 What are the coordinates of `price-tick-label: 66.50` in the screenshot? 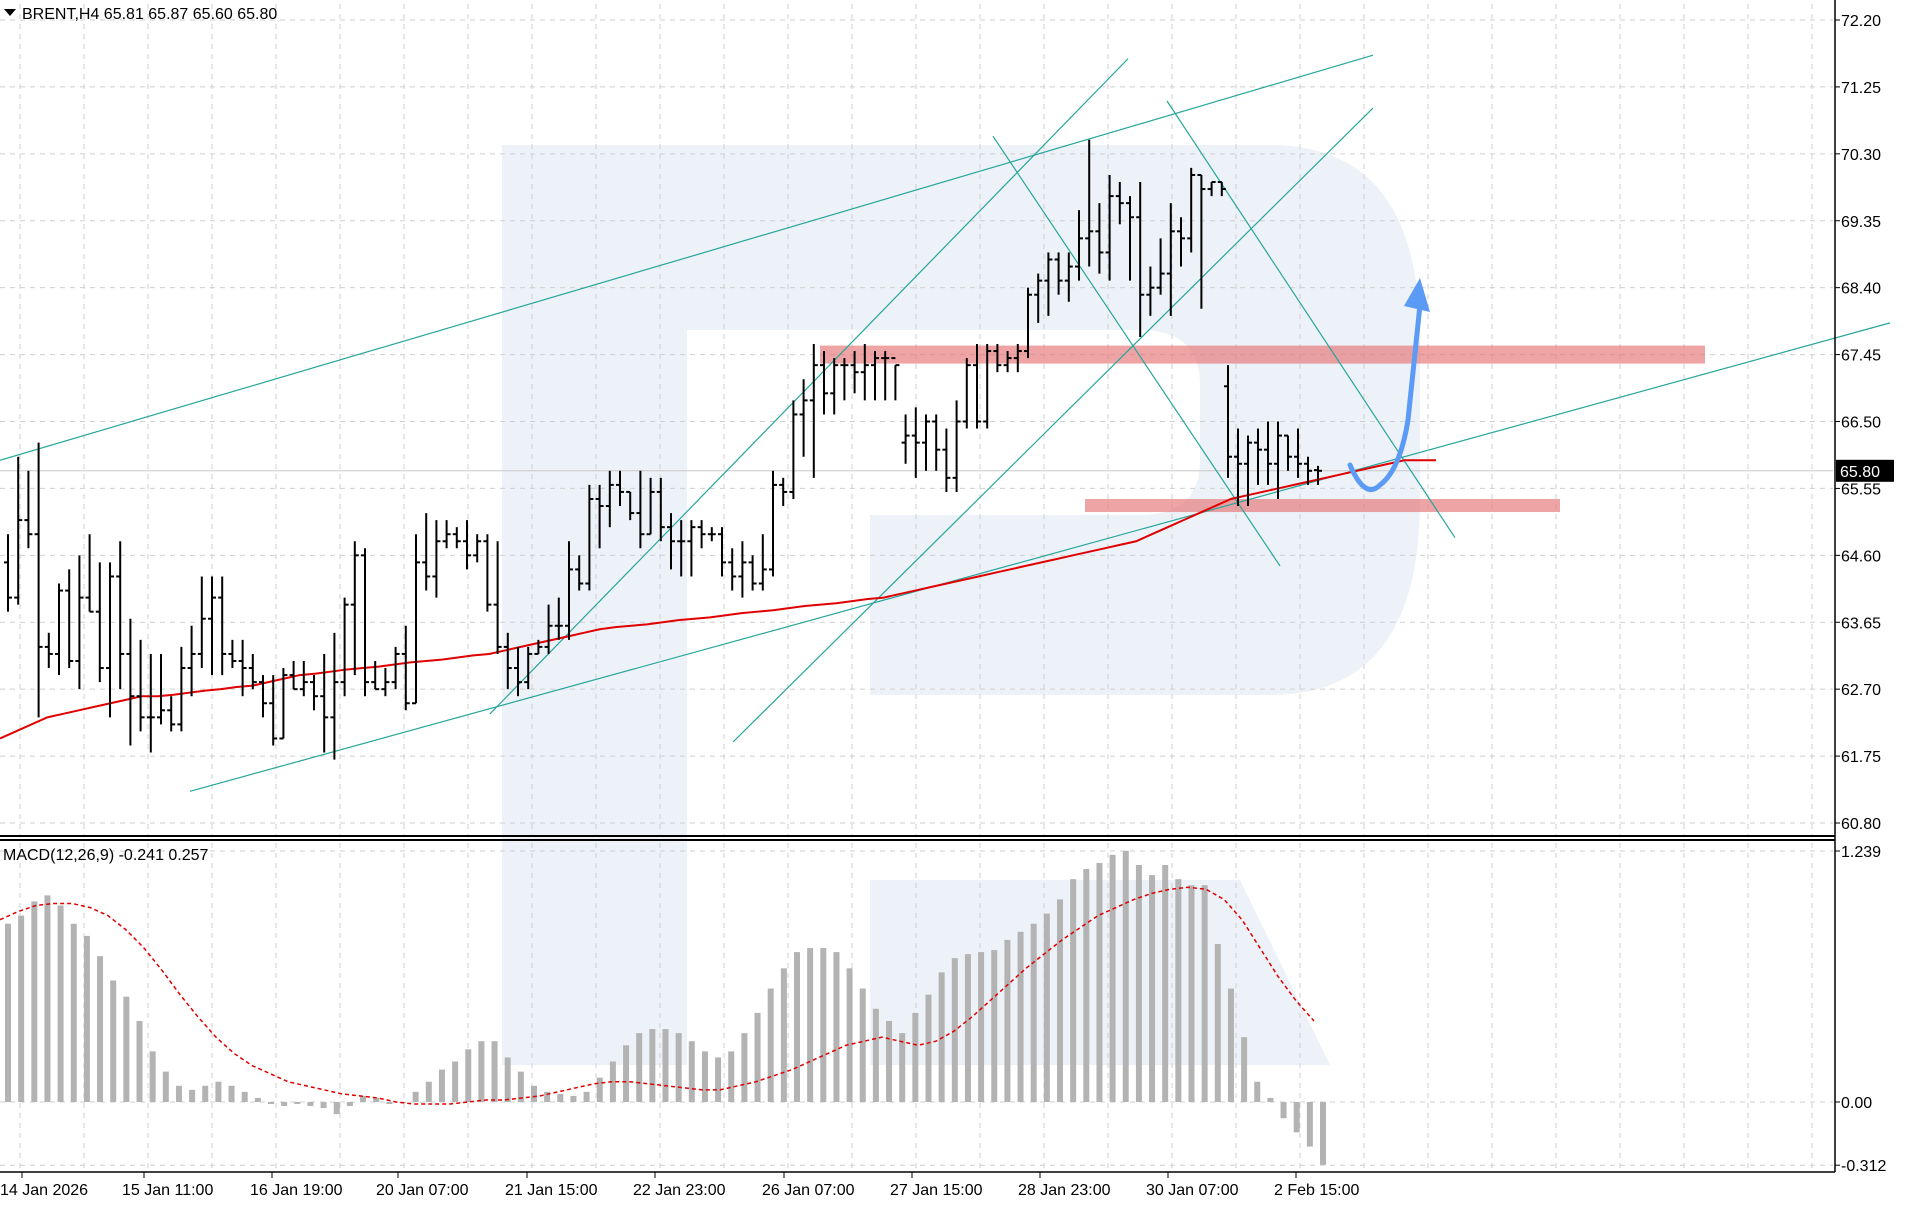 It's located at (1861, 423).